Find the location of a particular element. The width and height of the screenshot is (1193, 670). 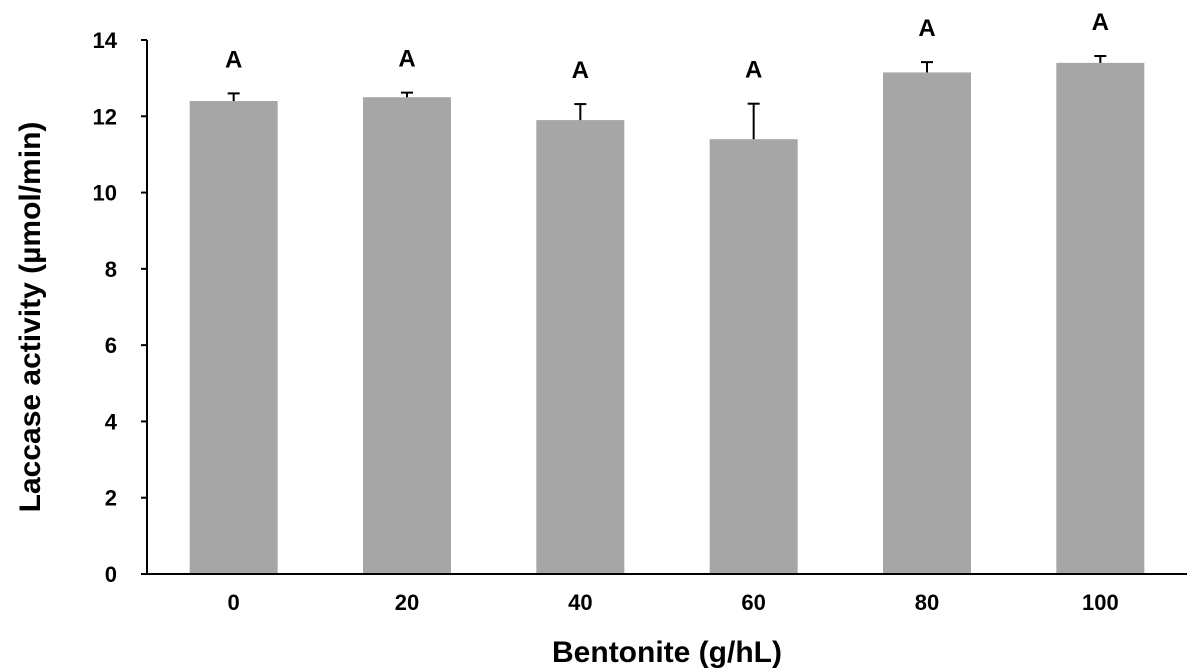

y-axis-title: Laccase activity (µmol/min) is located at coordinates (30, 317).